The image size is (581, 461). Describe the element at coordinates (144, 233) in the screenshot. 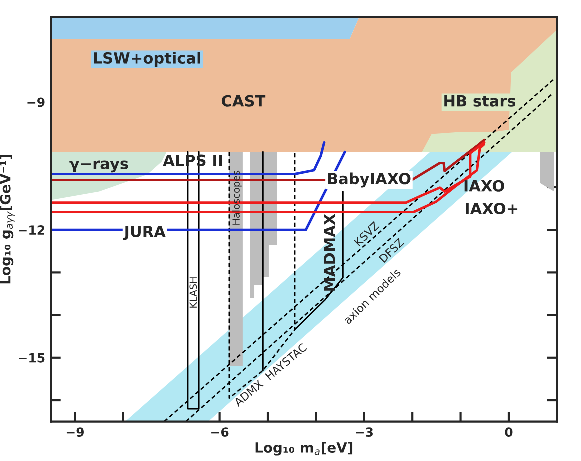

I see `annotation: JURA` at that location.